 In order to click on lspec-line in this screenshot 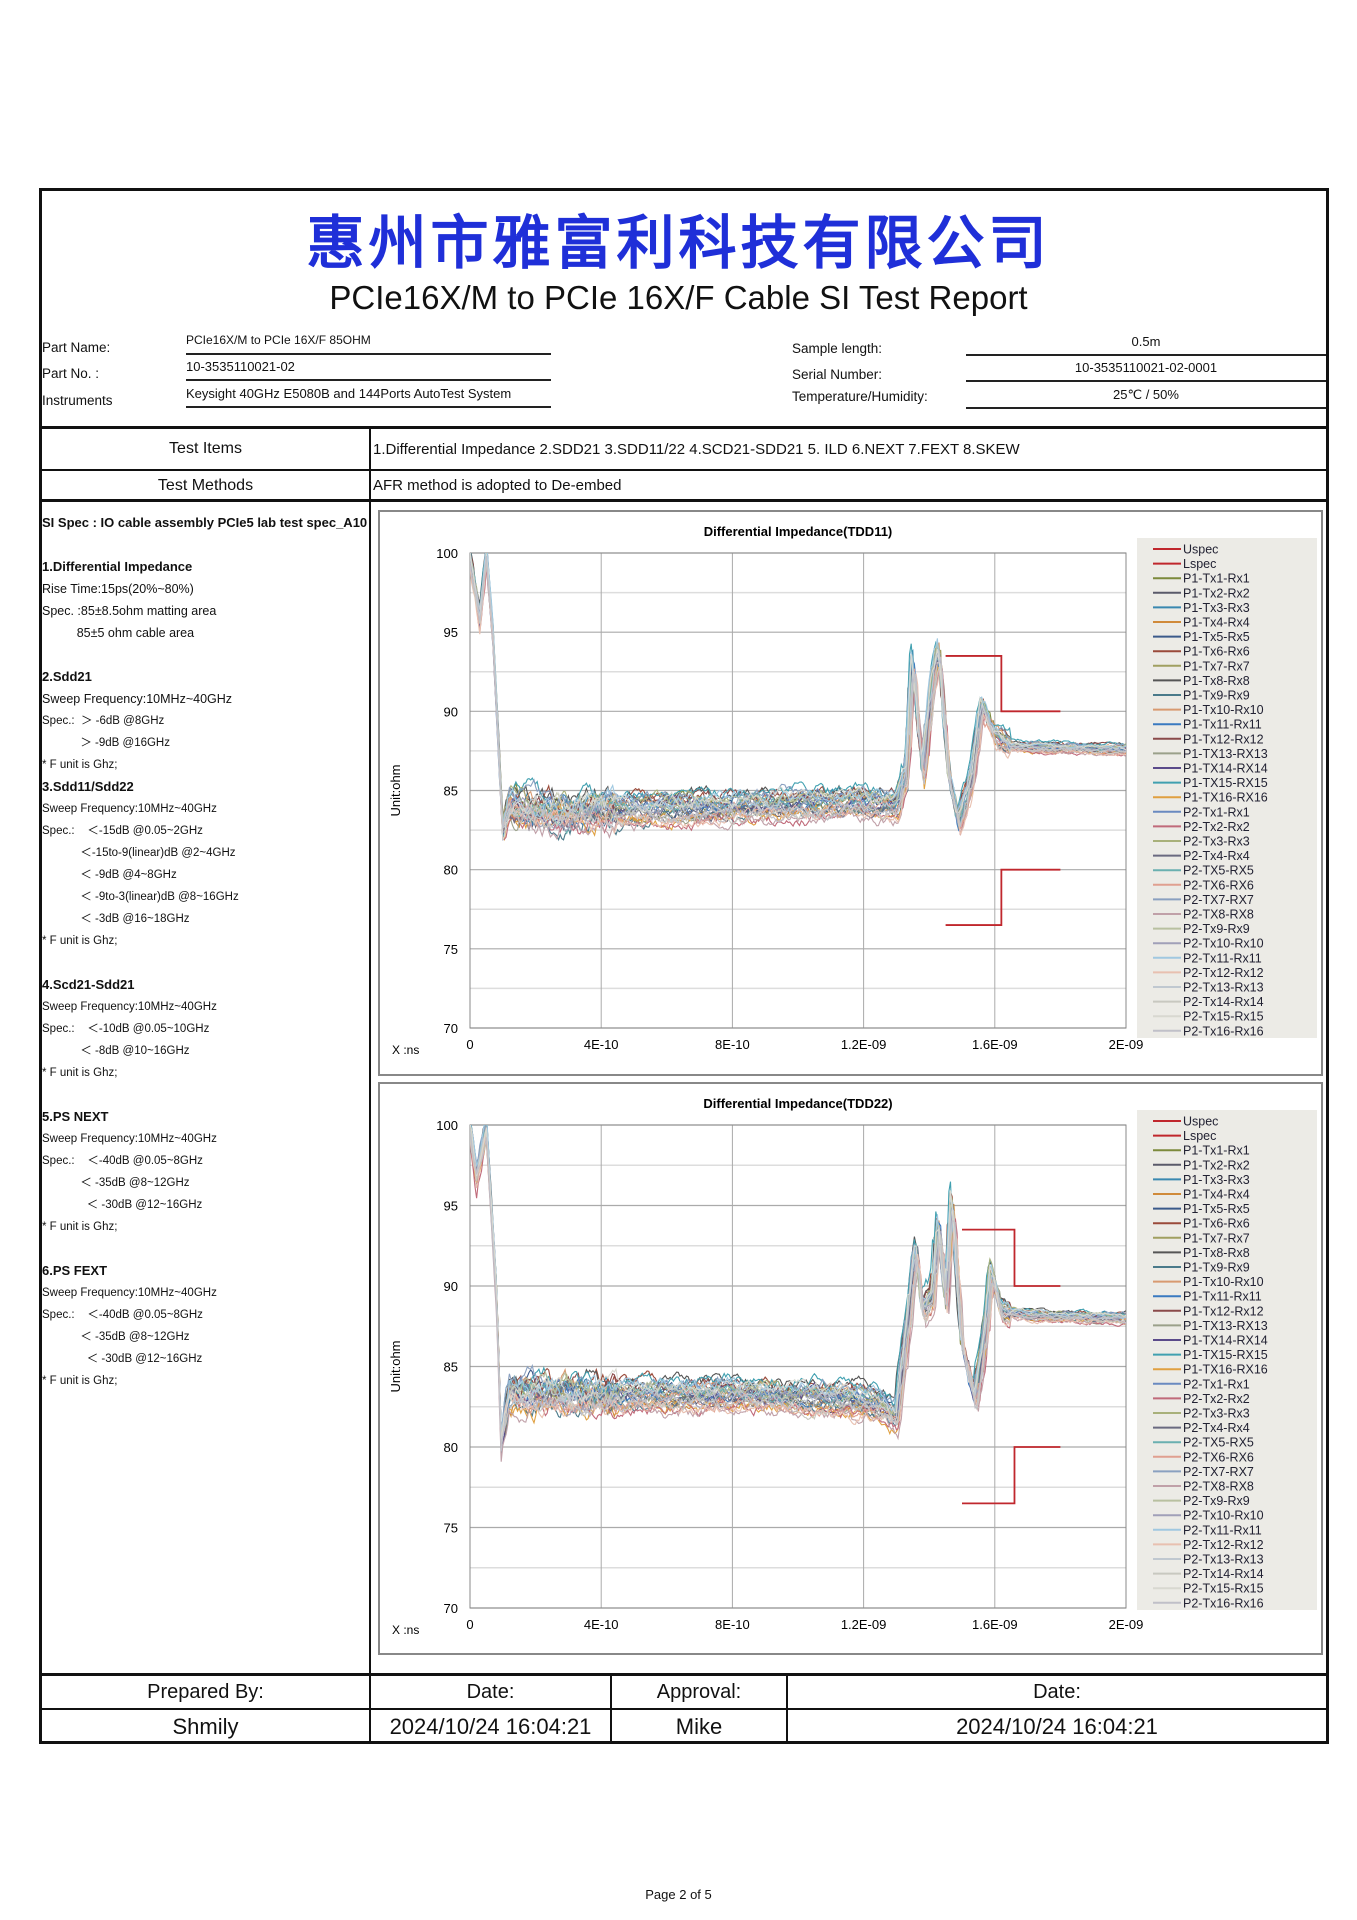, I will do `click(1003, 897)`.